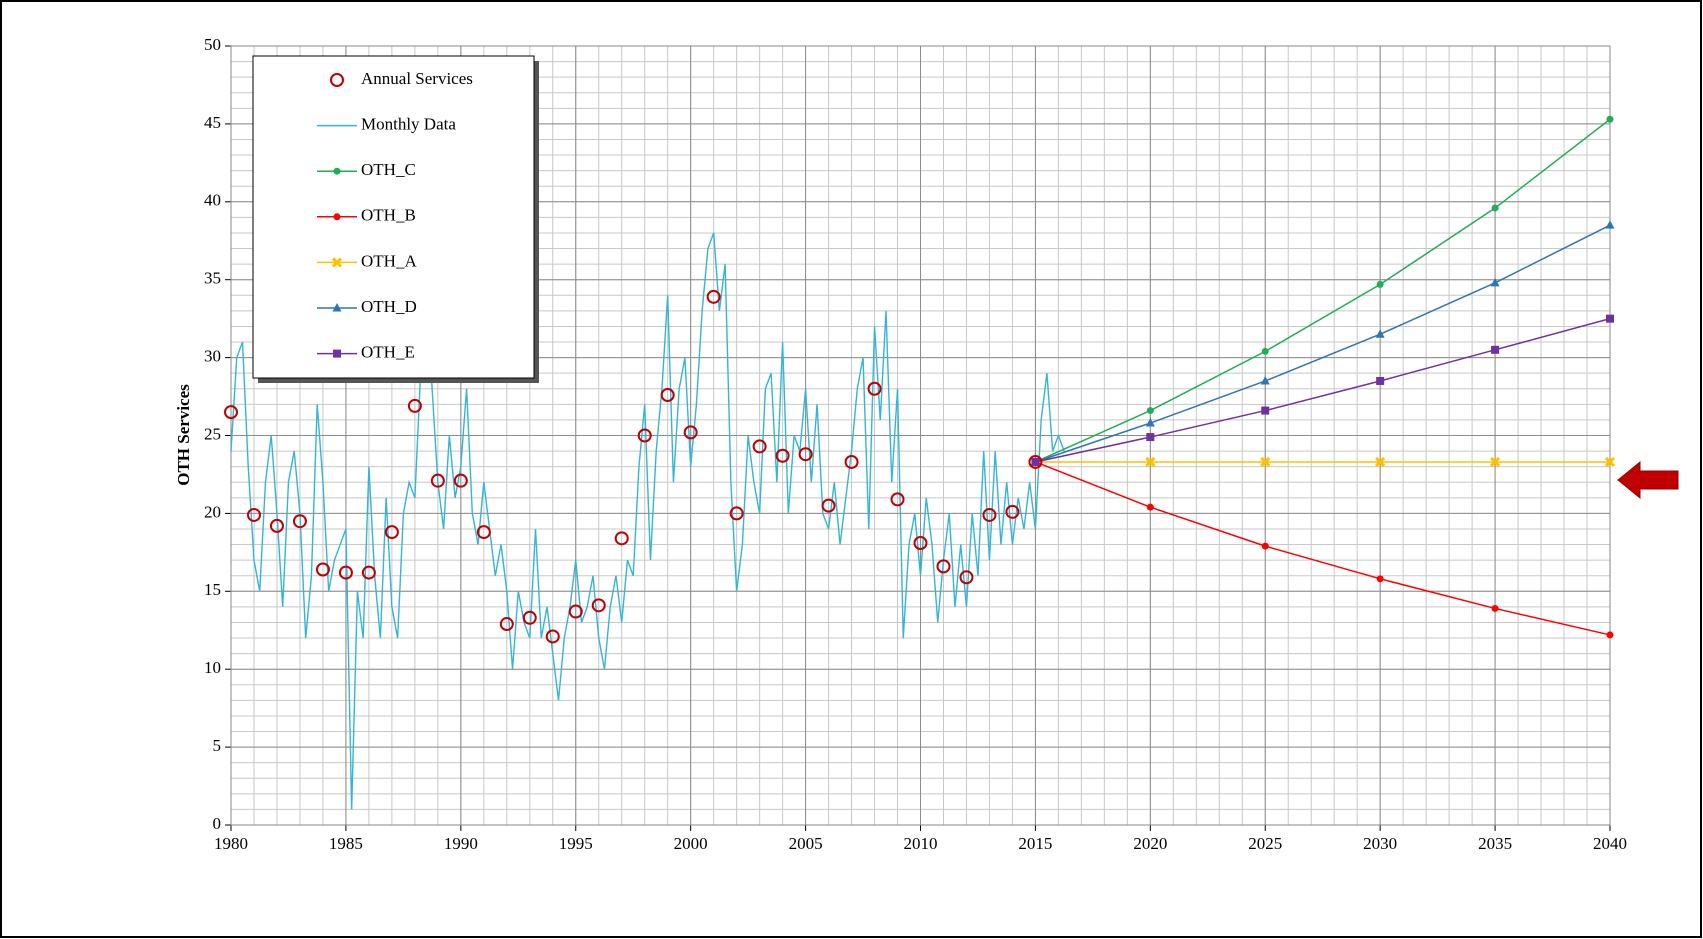 Image resolution: width=1703 pixels, height=939 pixels. Describe the element at coordinates (212, 44) in the screenshot. I see `y-tick-label: 50` at that location.